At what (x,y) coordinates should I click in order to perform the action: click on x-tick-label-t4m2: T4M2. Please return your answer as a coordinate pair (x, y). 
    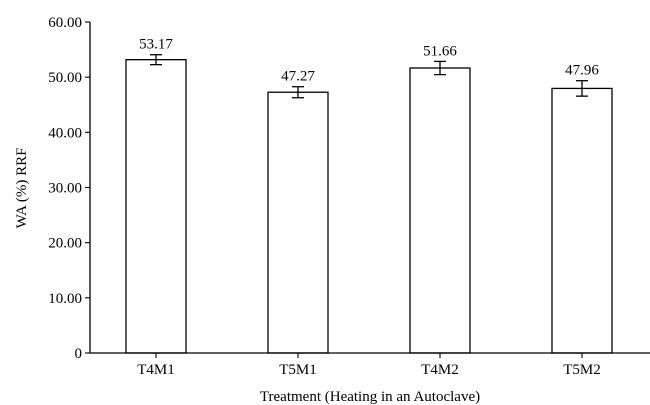
    Looking at the image, I should click on (440, 370).